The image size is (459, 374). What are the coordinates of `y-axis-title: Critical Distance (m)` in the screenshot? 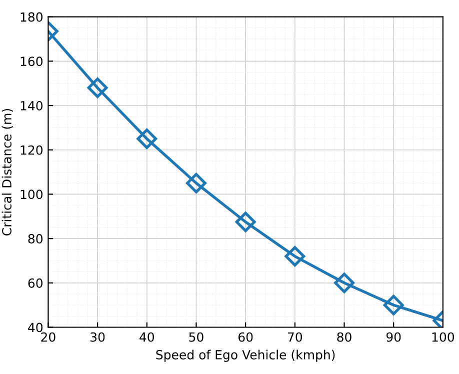 It's located at (7, 172).